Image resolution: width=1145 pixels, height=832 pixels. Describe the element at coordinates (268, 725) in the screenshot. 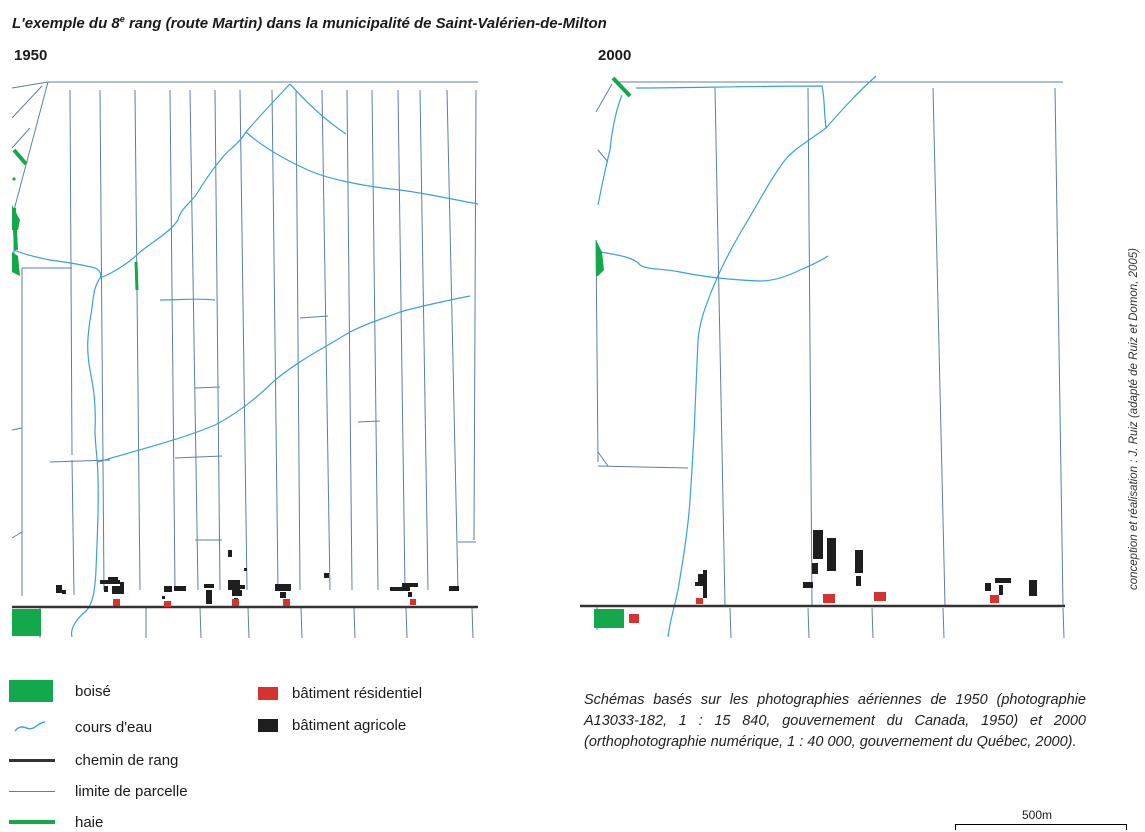

I see `agricultural-swatch` at that location.